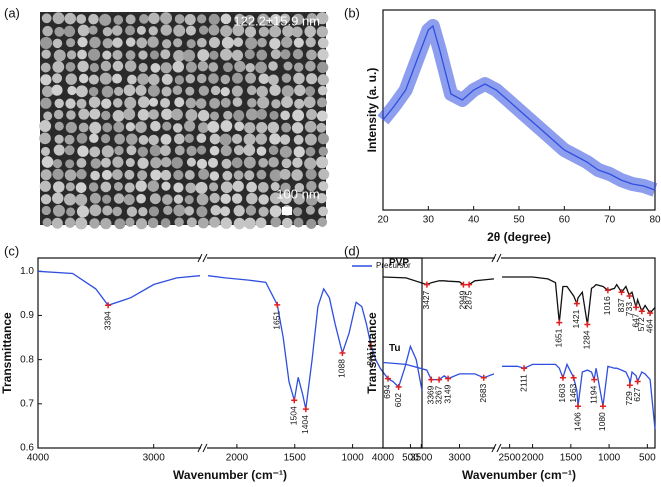 The width and height of the screenshot is (661, 487). I want to click on peak-label: 841, so click(370, 358).